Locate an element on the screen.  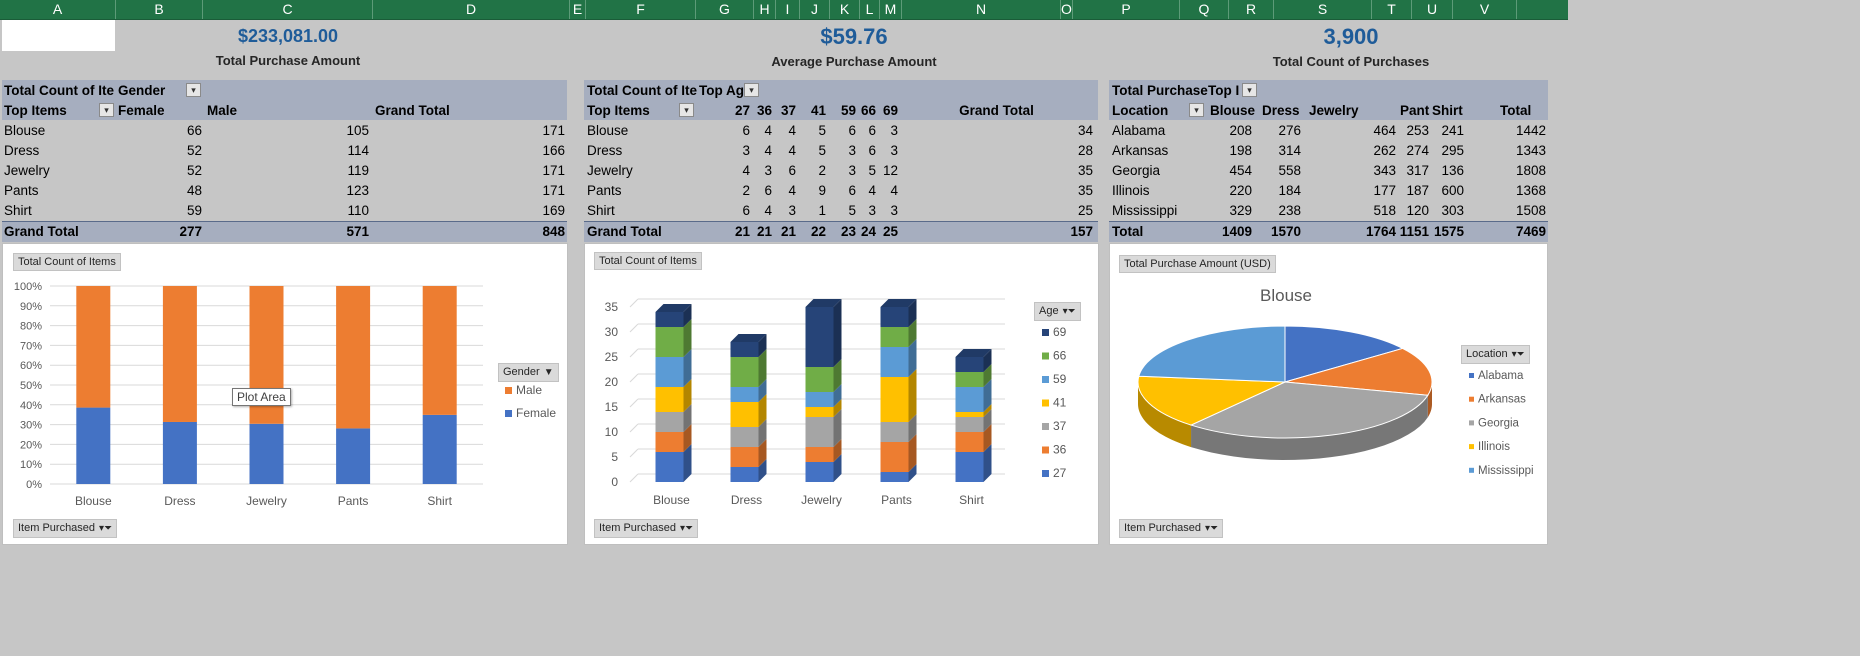
total-value: 7469 is located at coordinates (1530, 231).